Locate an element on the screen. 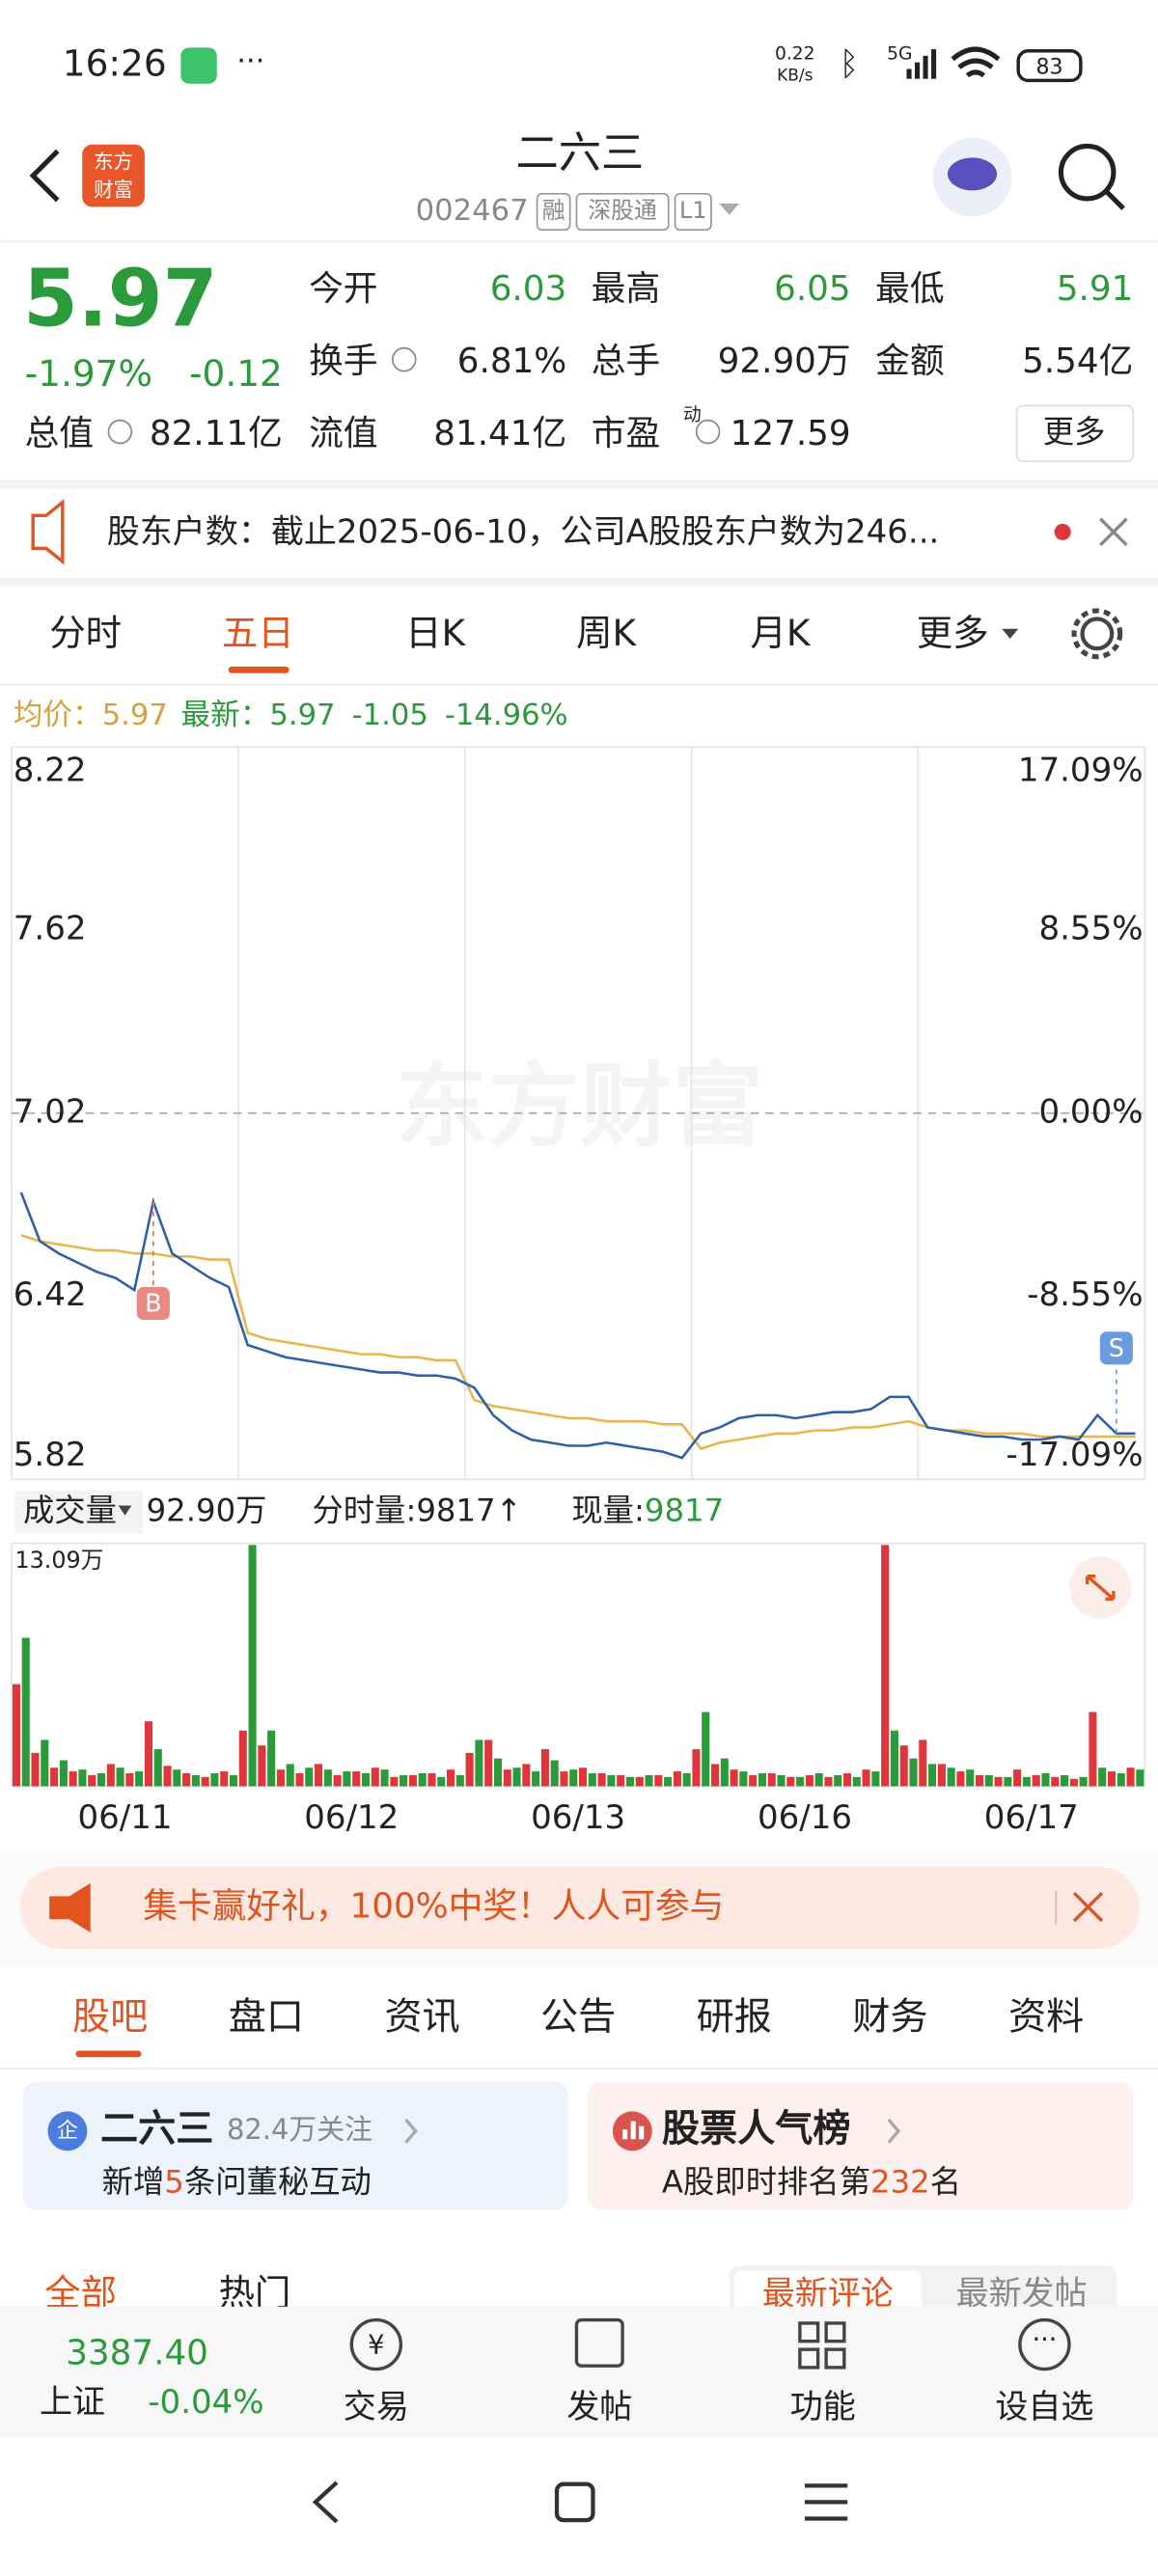  annotation-text: S is located at coordinates (1116, 1349).